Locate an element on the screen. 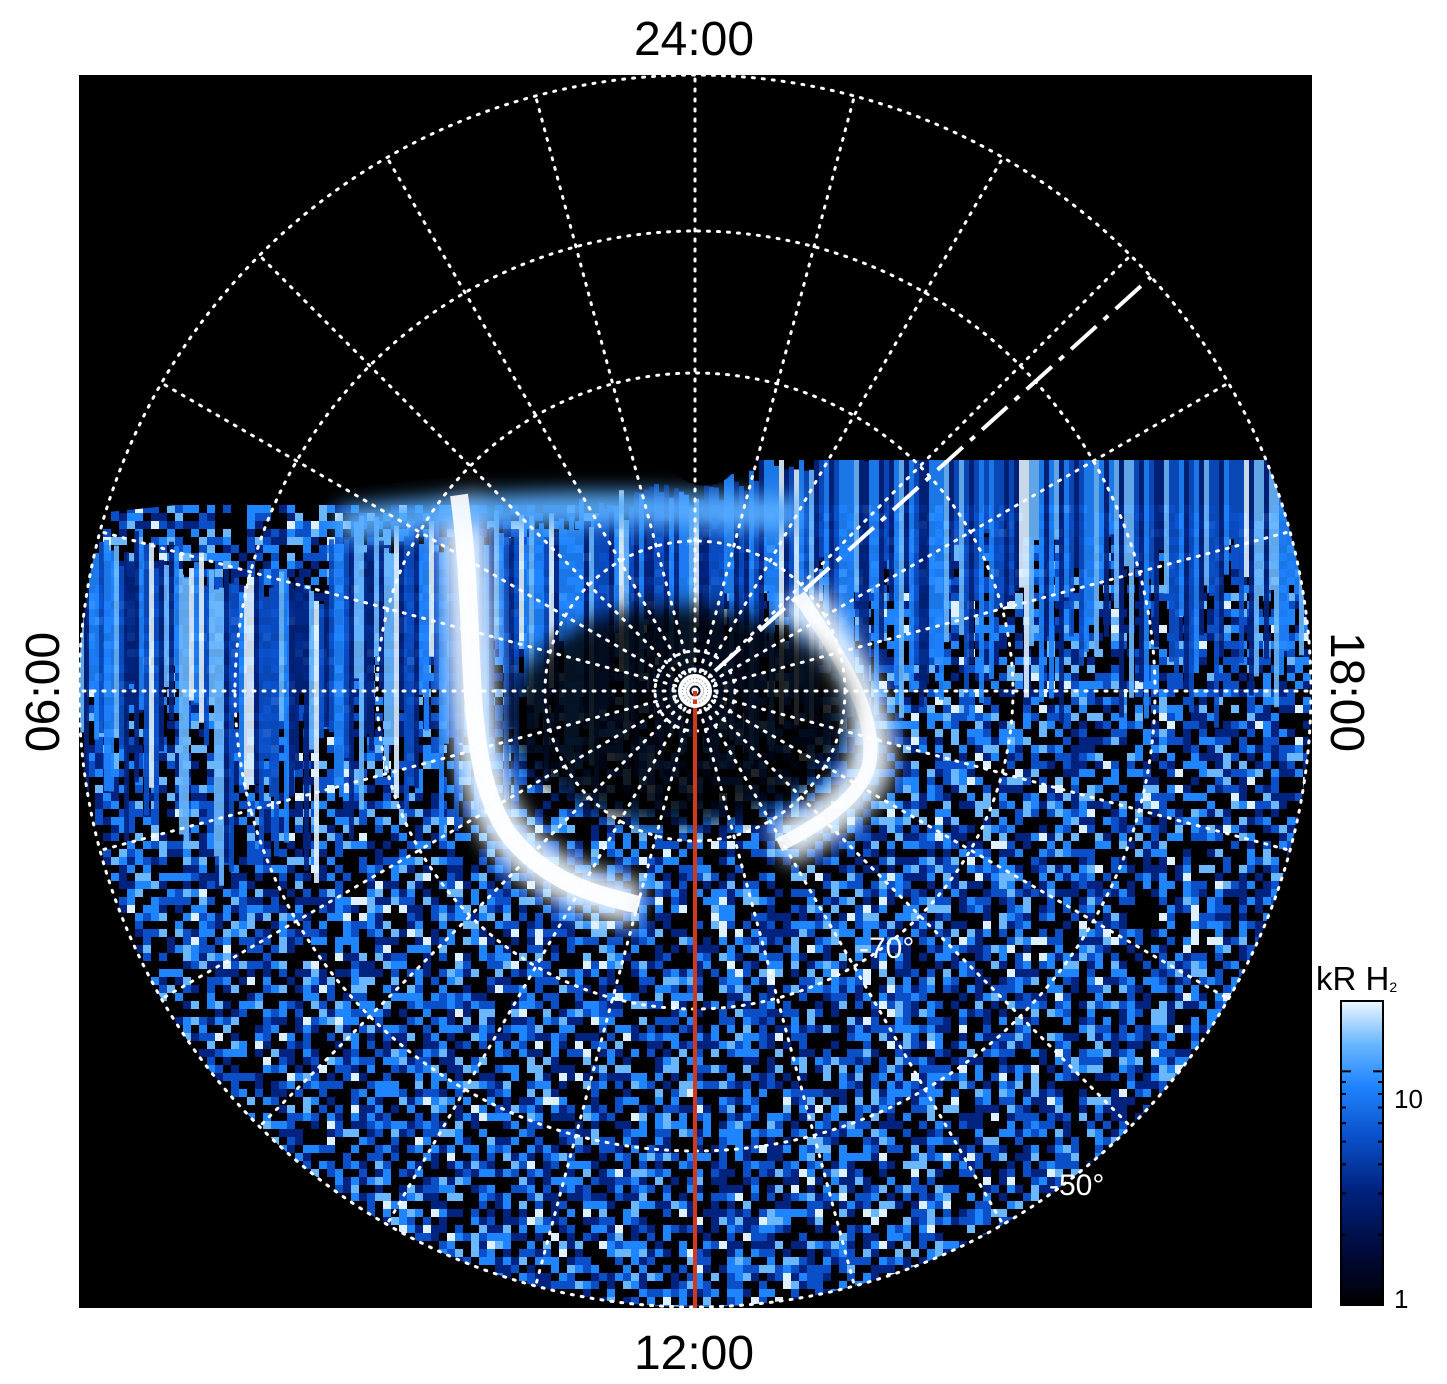 The image size is (1447, 1384). pole-marker-outer is located at coordinates (695, 691).